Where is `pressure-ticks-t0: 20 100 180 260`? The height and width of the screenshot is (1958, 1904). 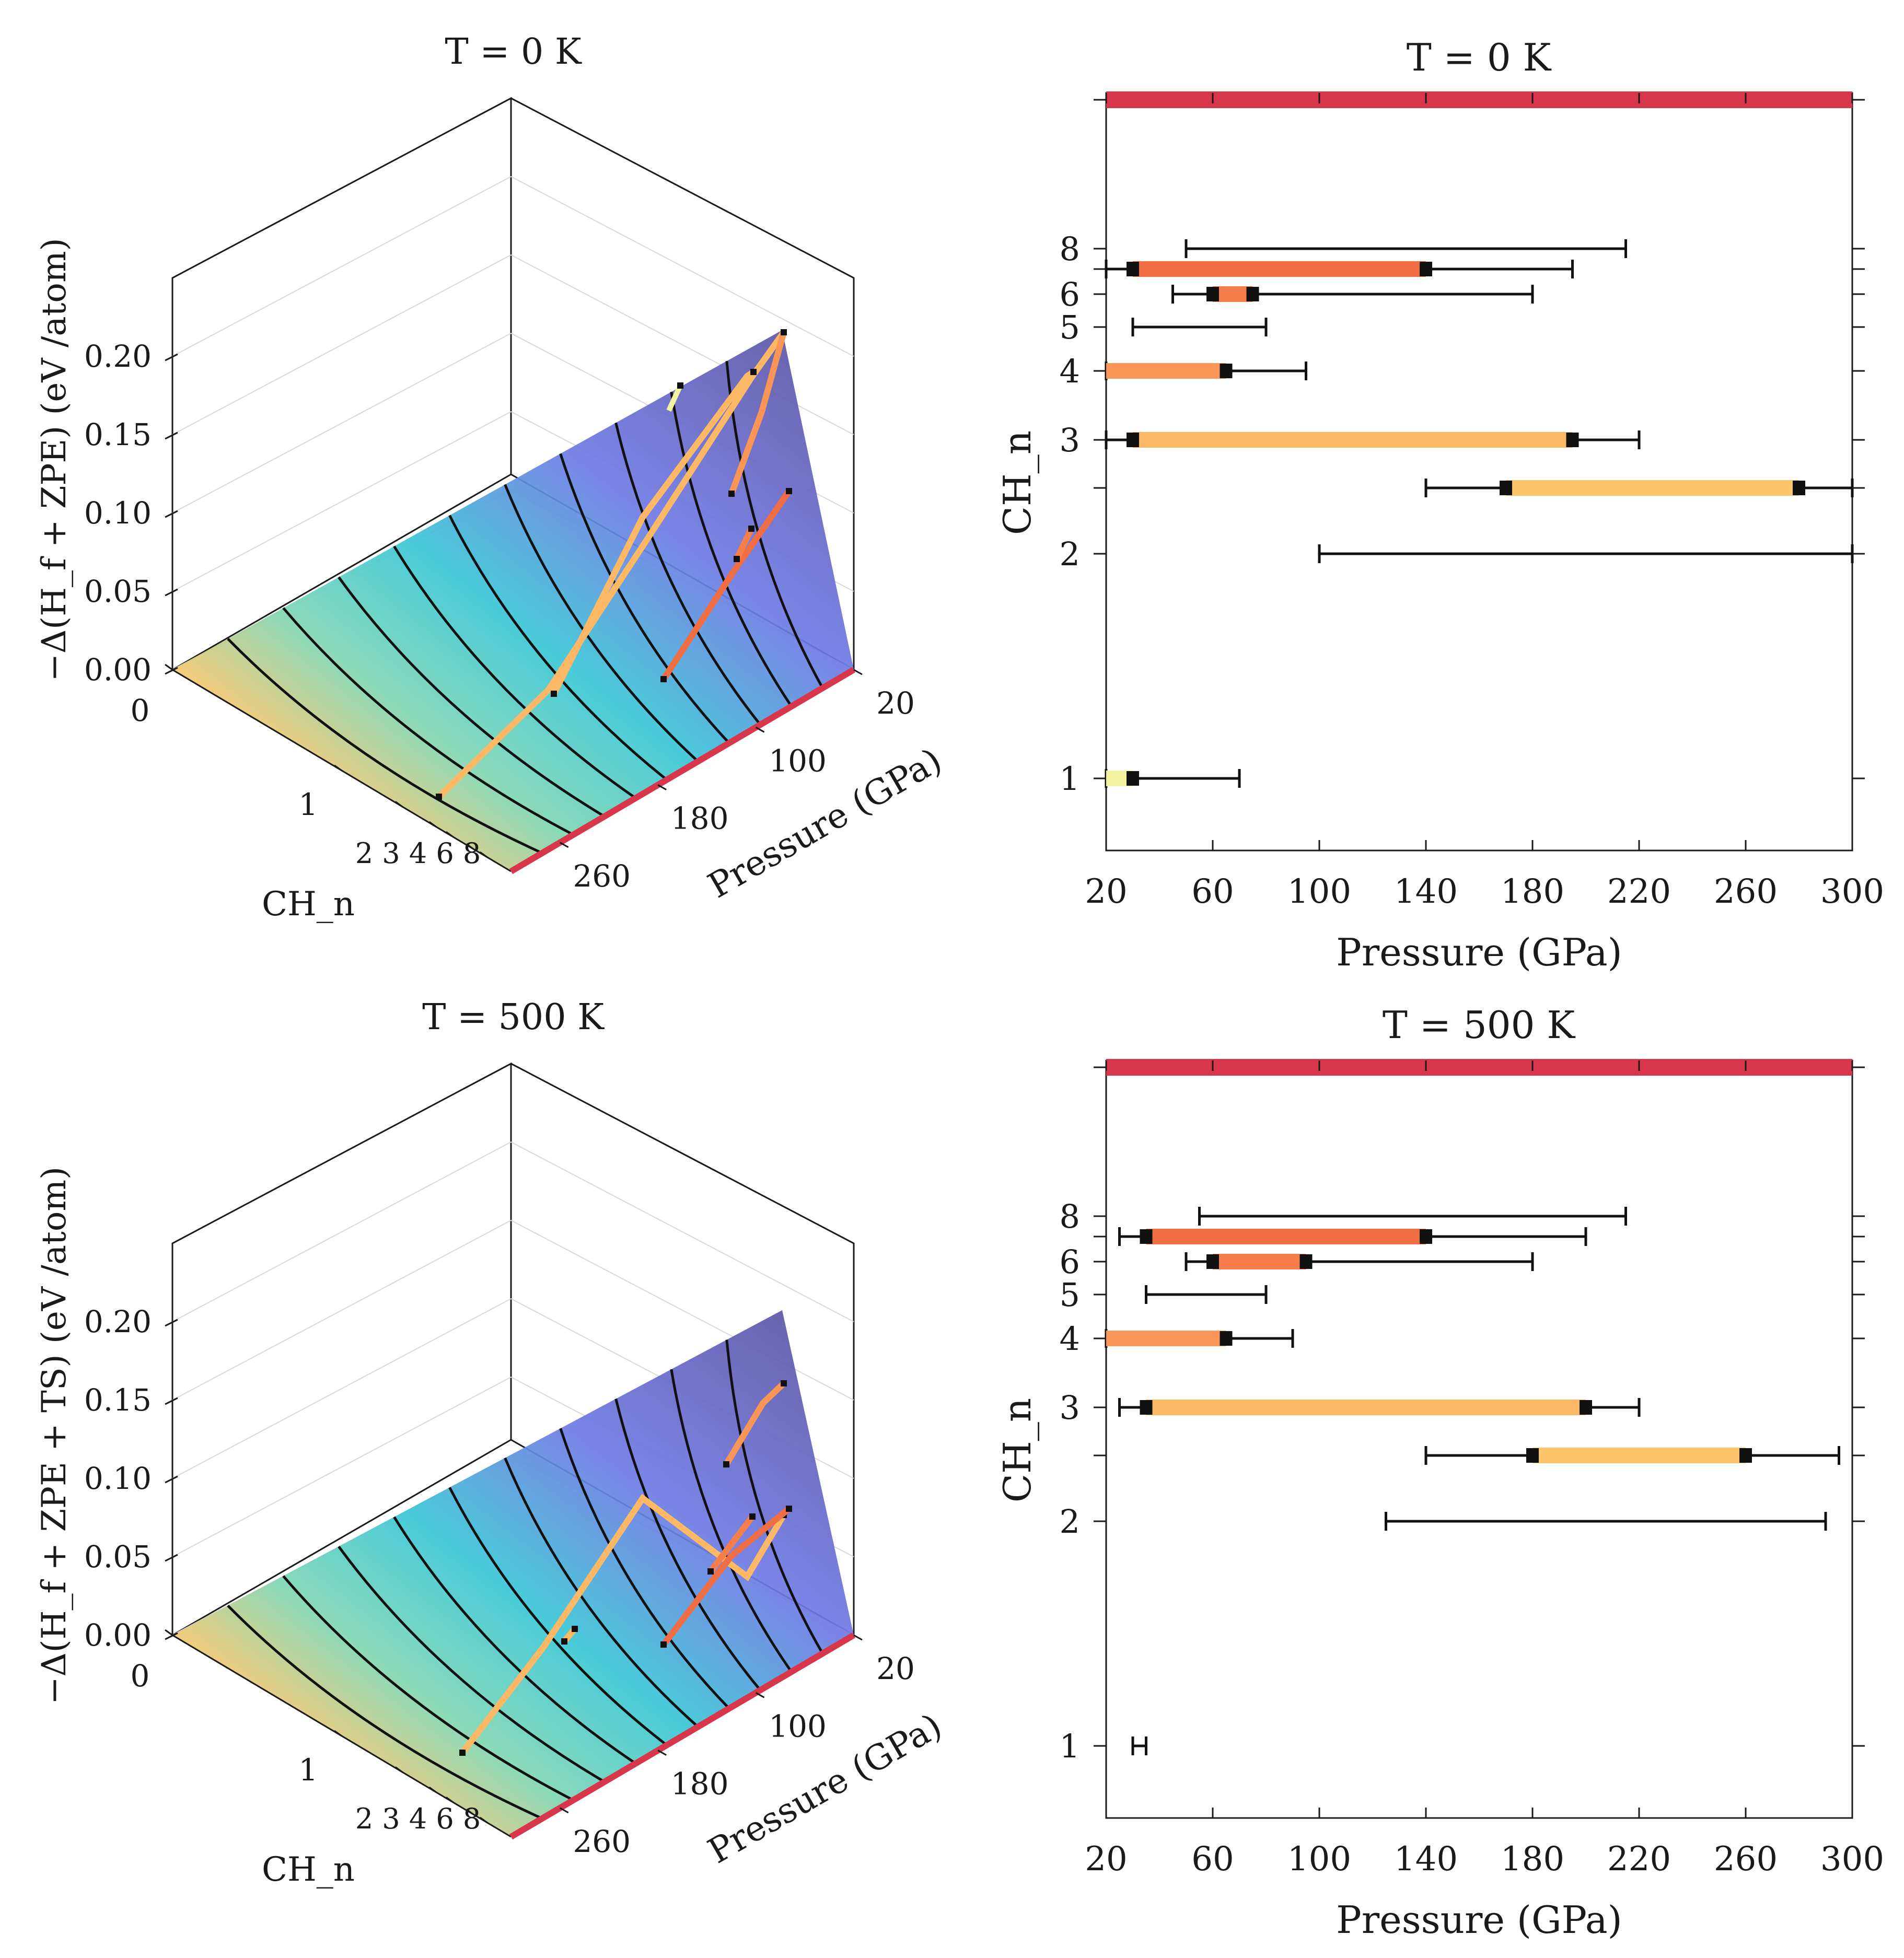
pressure-ticks-t0: 20 100 180 260 is located at coordinates (737, 782).